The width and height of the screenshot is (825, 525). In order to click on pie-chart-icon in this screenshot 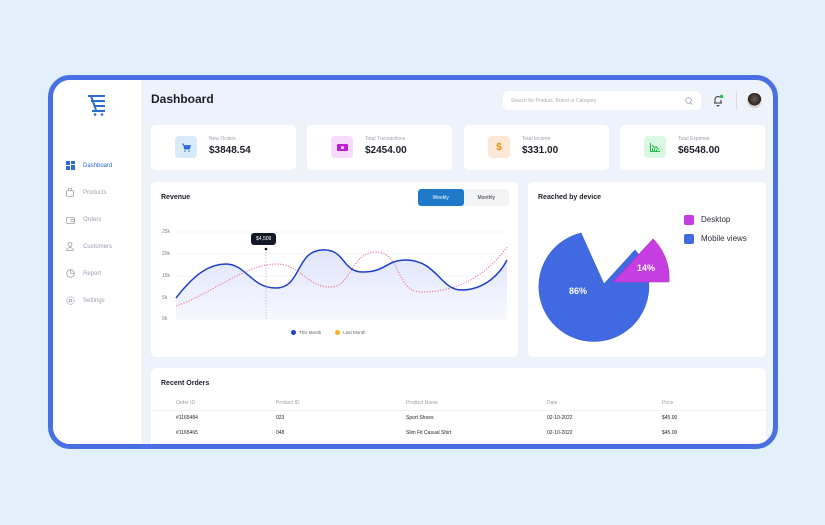, I will do `click(70, 274)`.